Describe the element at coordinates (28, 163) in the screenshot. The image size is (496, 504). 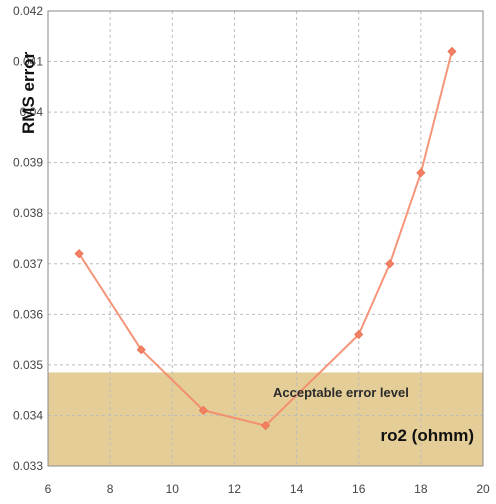
I see `y-tick-label: 0.039` at that location.